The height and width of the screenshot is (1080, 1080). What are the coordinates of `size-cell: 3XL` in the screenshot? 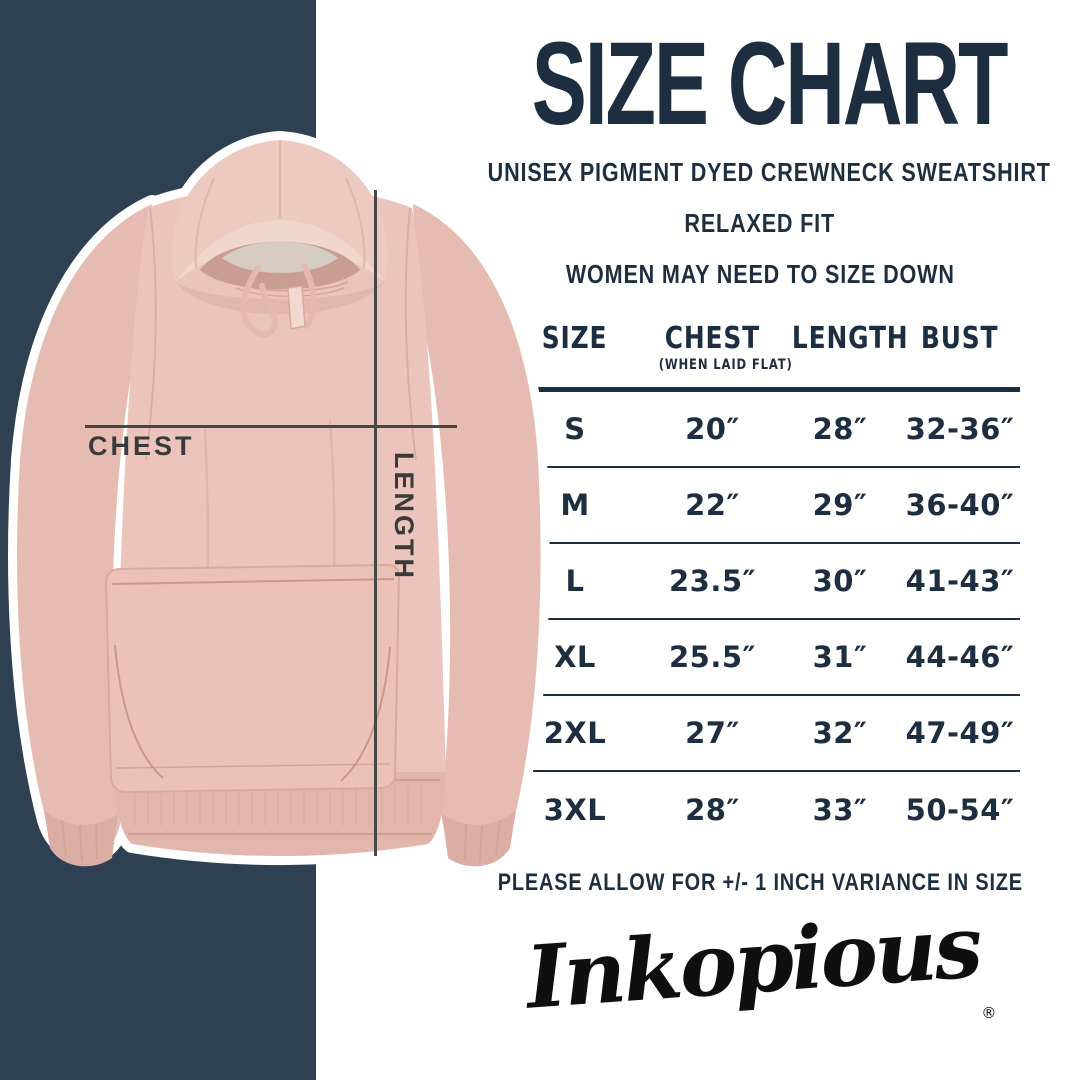 It's located at (575, 810).